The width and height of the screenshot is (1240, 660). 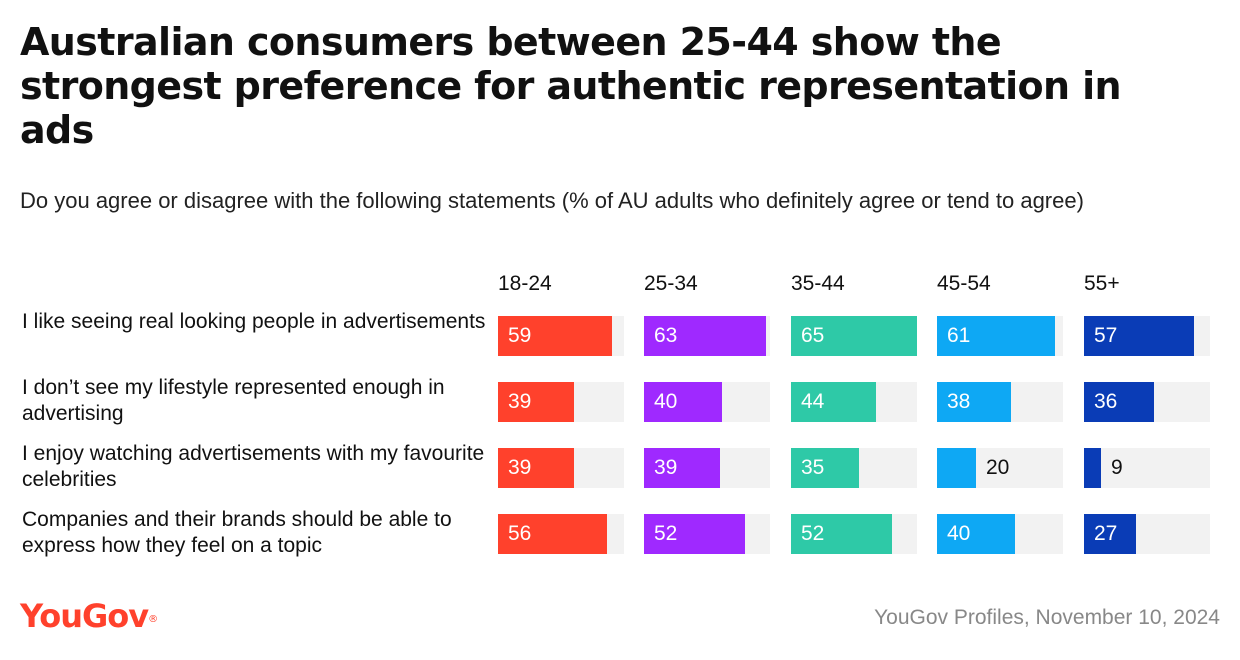 What do you see at coordinates (959, 401) in the screenshot?
I see `bar-value-label: 38` at bounding box center [959, 401].